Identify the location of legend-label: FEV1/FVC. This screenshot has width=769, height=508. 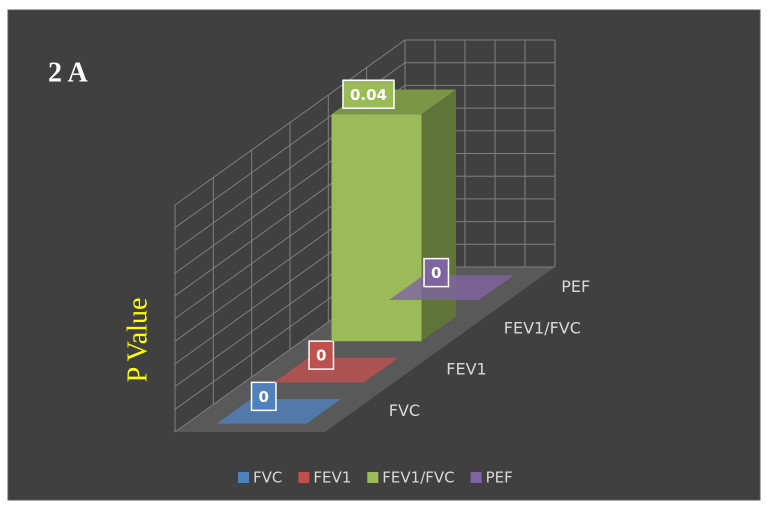
(418, 478).